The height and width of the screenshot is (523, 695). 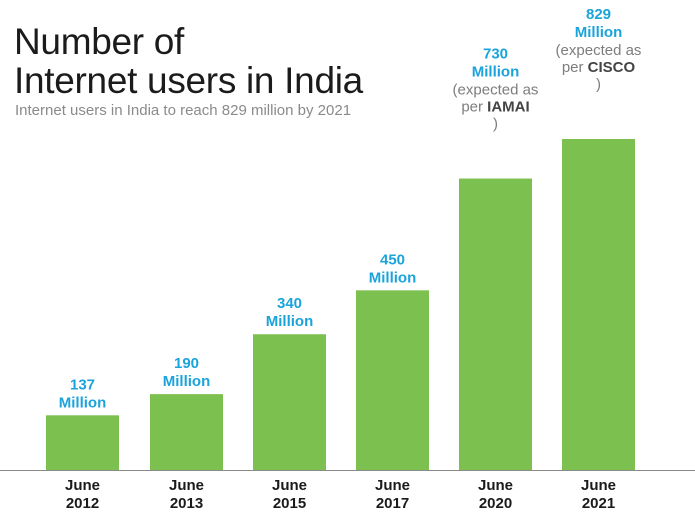 What do you see at coordinates (186, 432) in the screenshot?
I see `bar-2013` at bounding box center [186, 432].